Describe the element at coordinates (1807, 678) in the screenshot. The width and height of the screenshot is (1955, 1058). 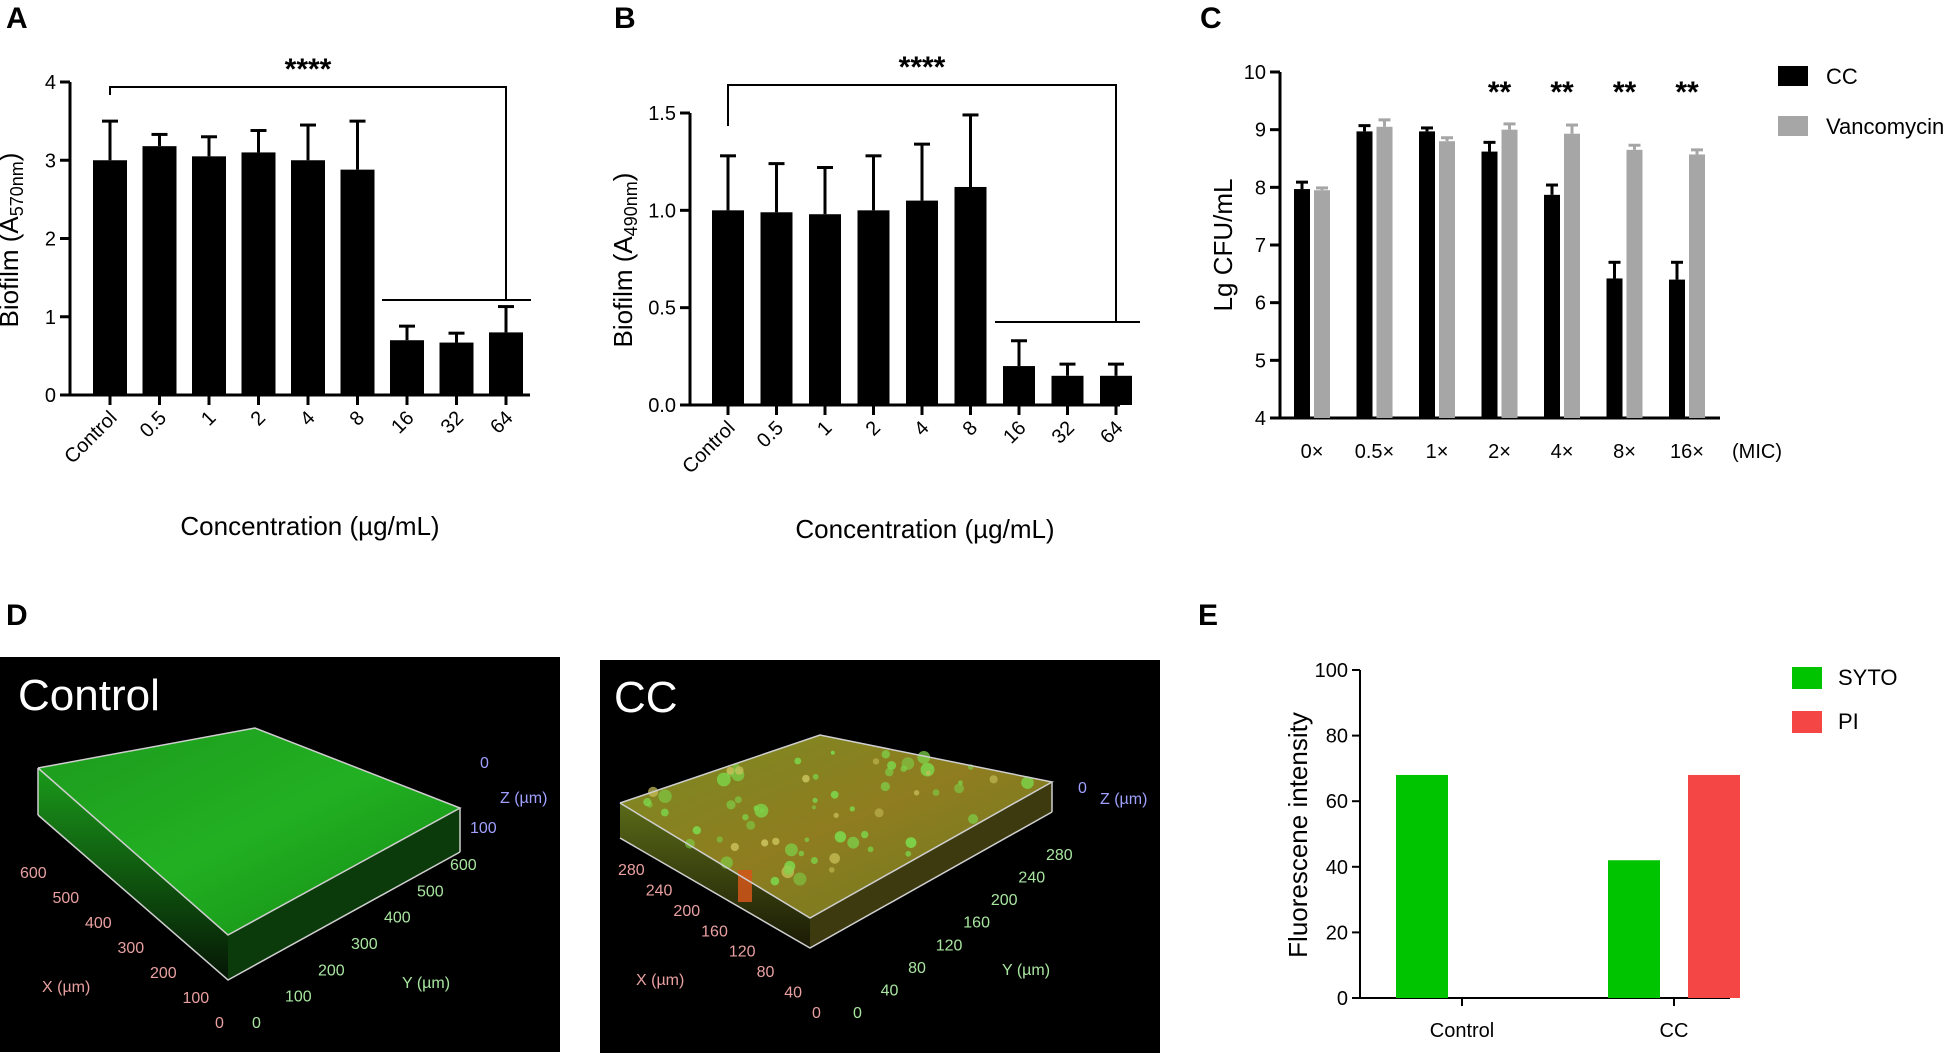
I see `legend-swatch-SYTO` at that location.